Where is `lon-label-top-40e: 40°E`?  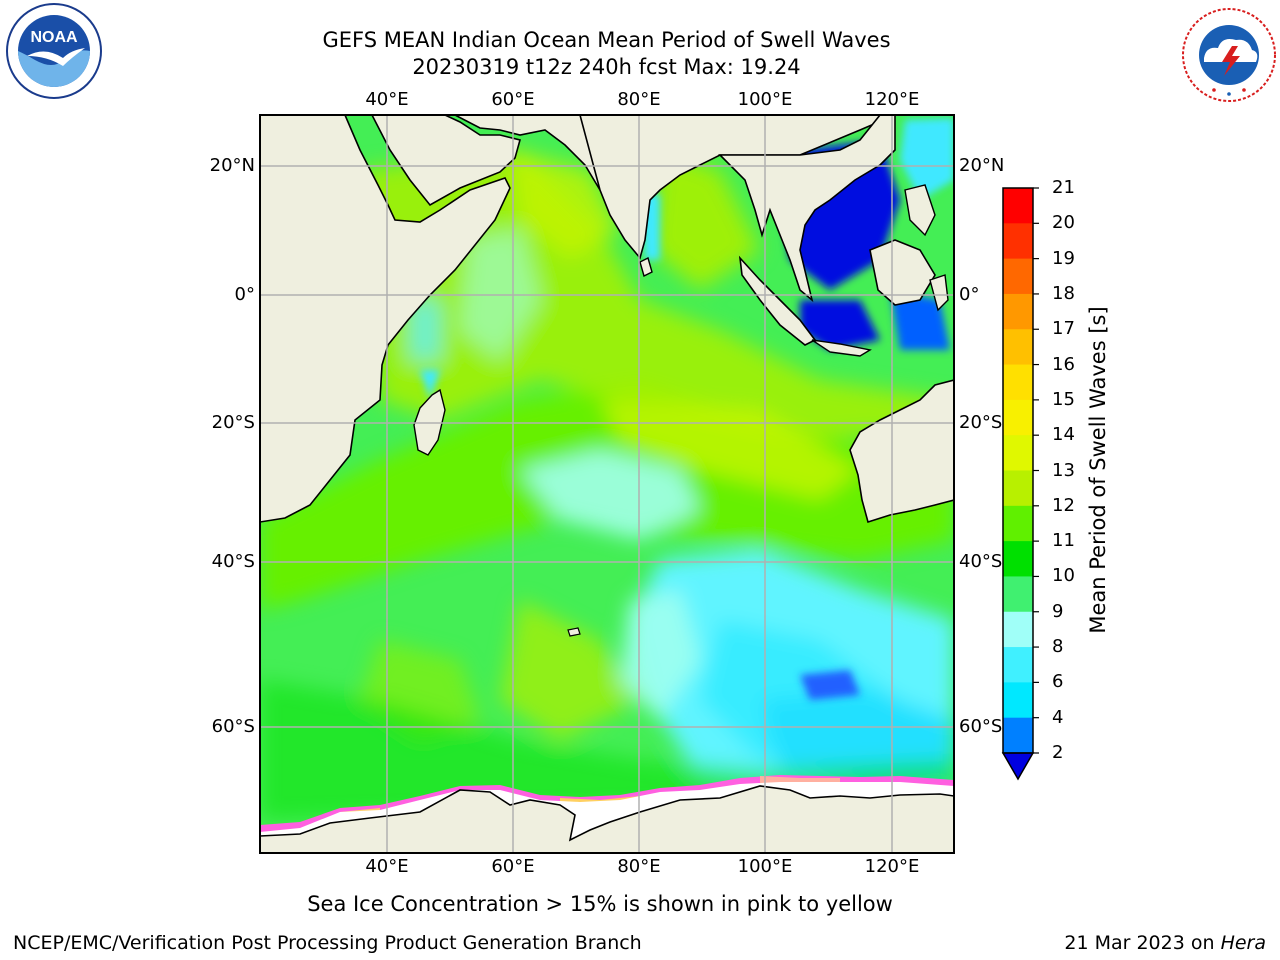
lon-label-top-40e: 40°E is located at coordinates (387, 99).